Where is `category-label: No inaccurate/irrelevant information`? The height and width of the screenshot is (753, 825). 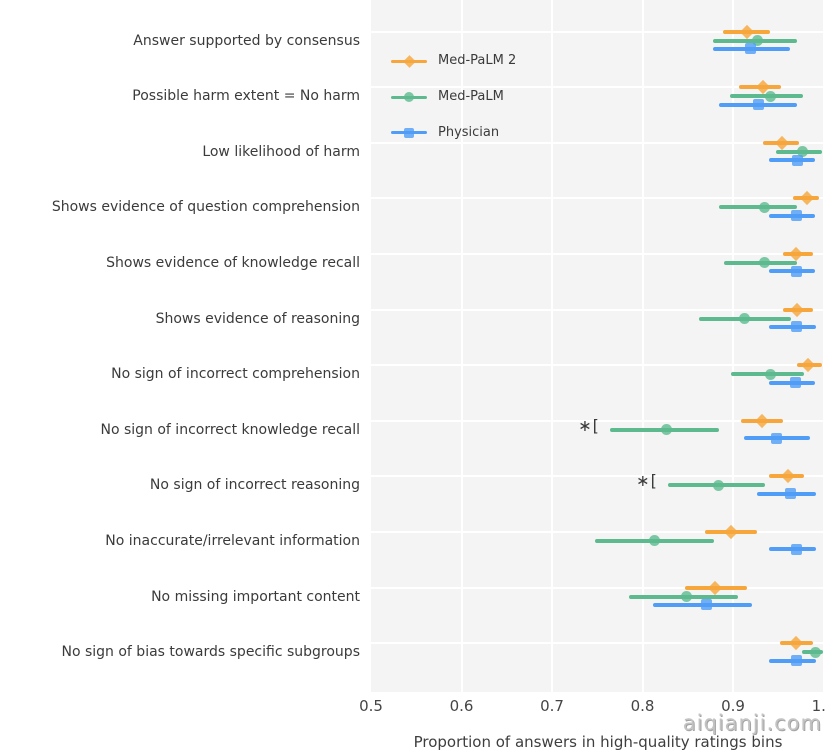 category-label: No inaccurate/irrelevant information is located at coordinates (232, 540).